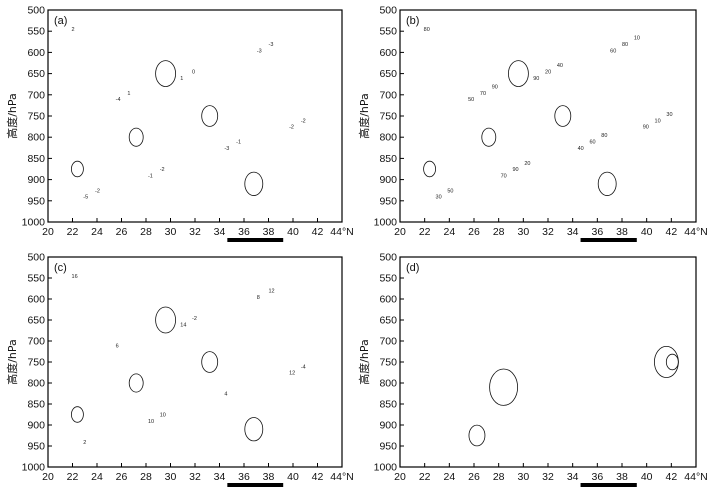 This screenshot has height=496, width=711. What do you see at coordinates (400, 232) in the screenshot?
I see `x-tick-label: 20` at bounding box center [400, 232].